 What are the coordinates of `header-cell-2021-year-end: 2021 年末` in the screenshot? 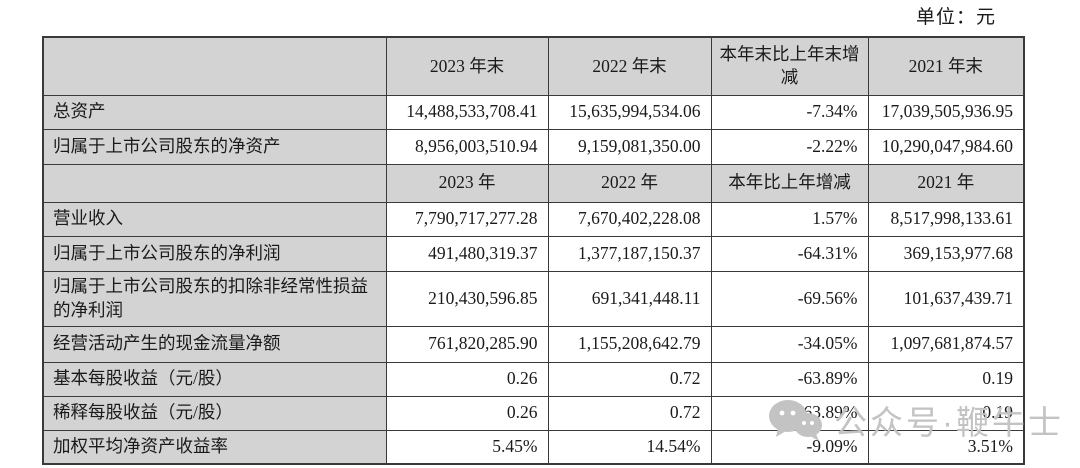 It's located at (946, 66).